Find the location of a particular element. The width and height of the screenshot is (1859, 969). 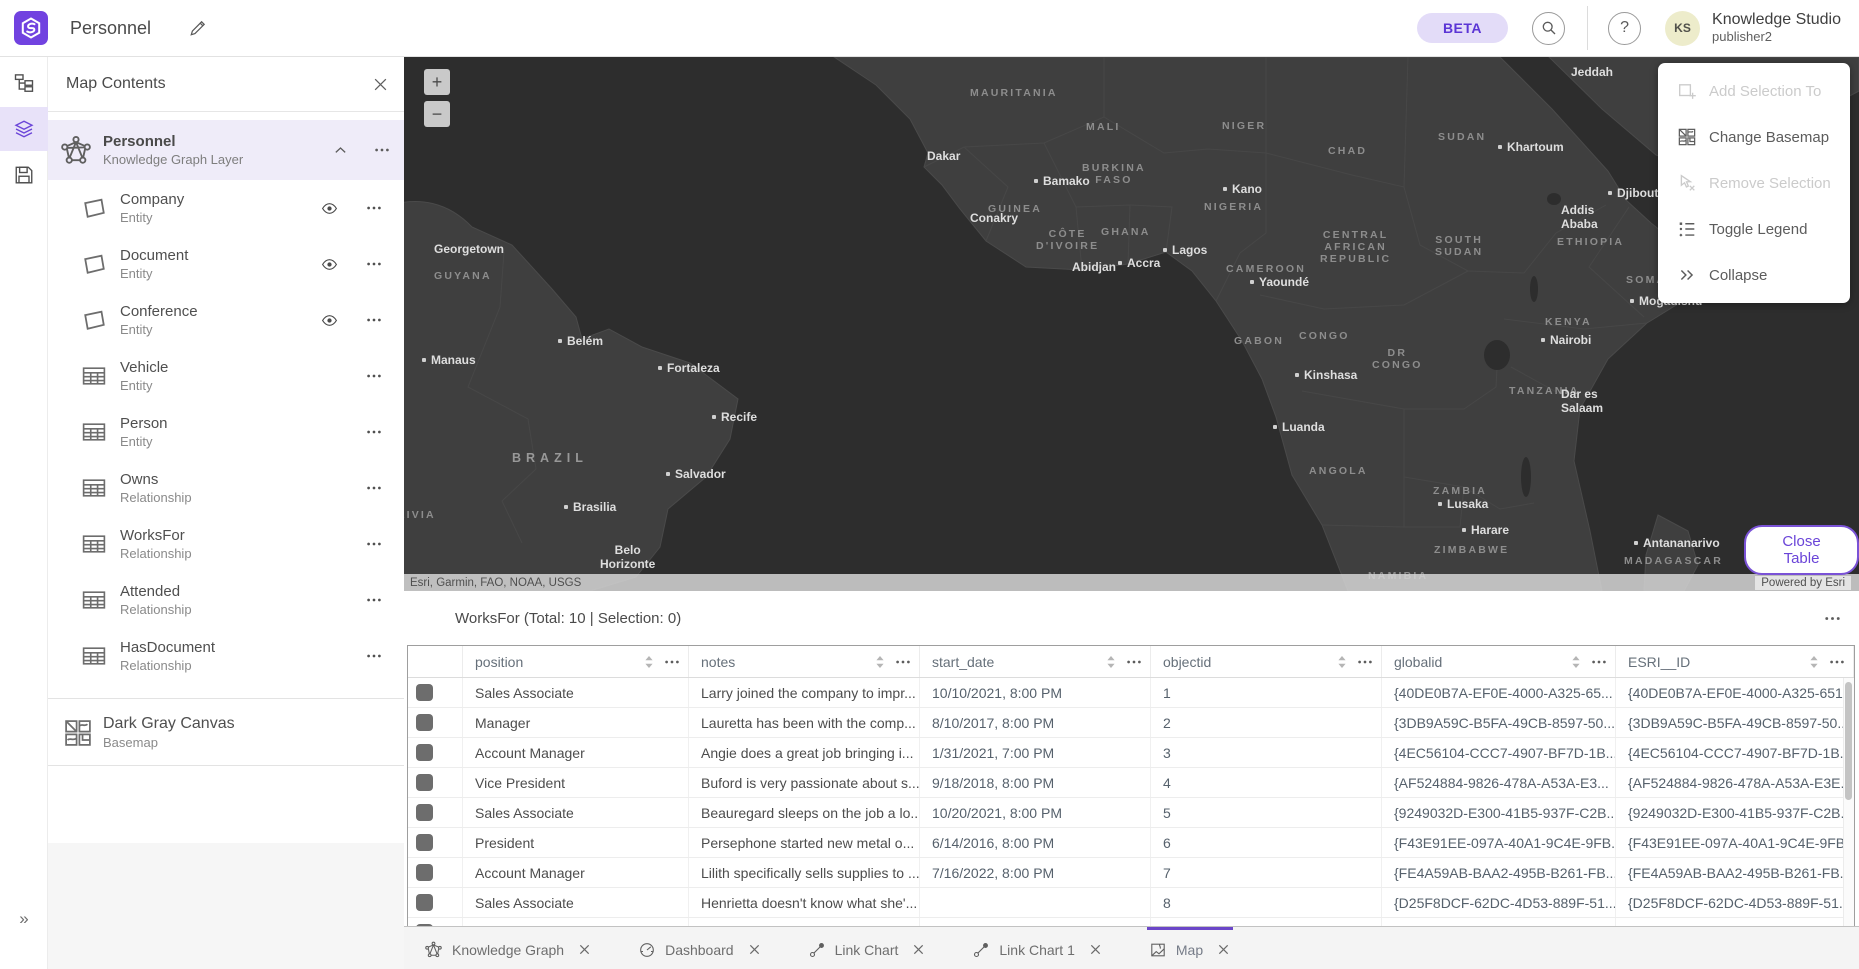

layer-subtitle: Entity is located at coordinates (136, 273).